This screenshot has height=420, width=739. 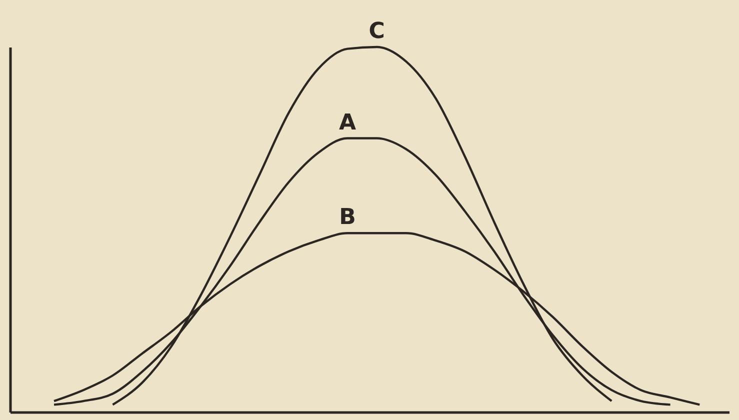 I want to click on series-label: C, so click(x=376, y=31).